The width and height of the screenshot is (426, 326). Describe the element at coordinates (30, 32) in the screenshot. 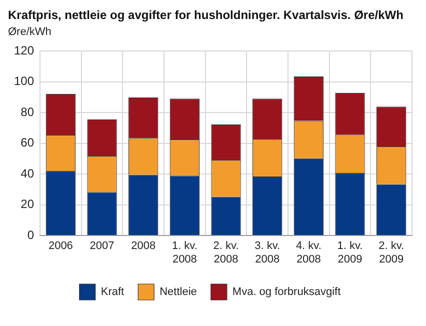

I see `y-axis-title: Øre/kWh` at that location.